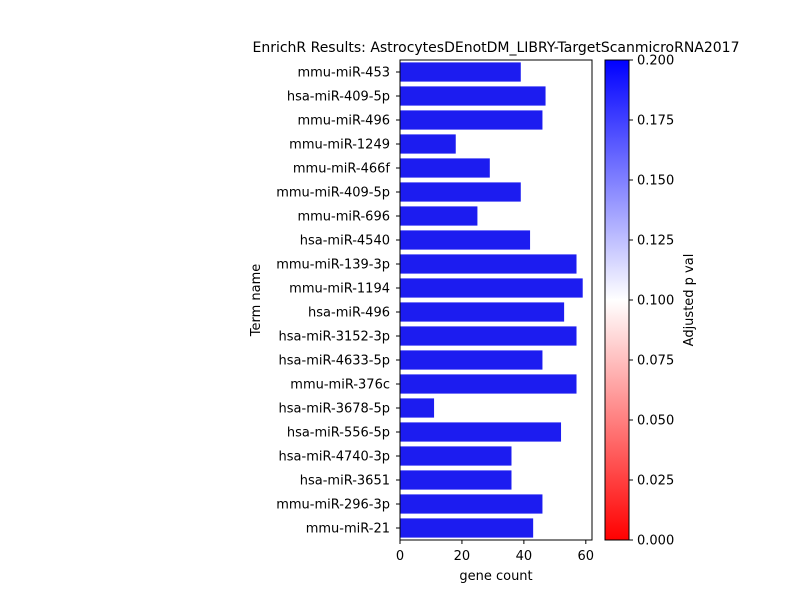 The height and width of the screenshot is (600, 800). Describe the element at coordinates (495, 552) in the screenshot. I see `x-ticks: 0 20 40 60` at that location.